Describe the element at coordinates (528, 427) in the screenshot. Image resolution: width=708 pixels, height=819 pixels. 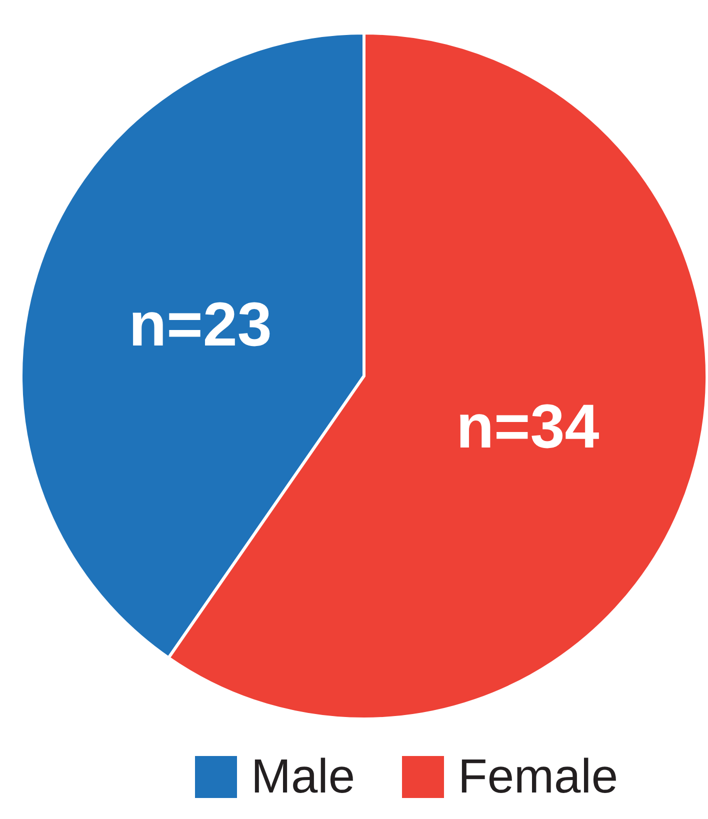
I see `data-label: n=34` at that location.